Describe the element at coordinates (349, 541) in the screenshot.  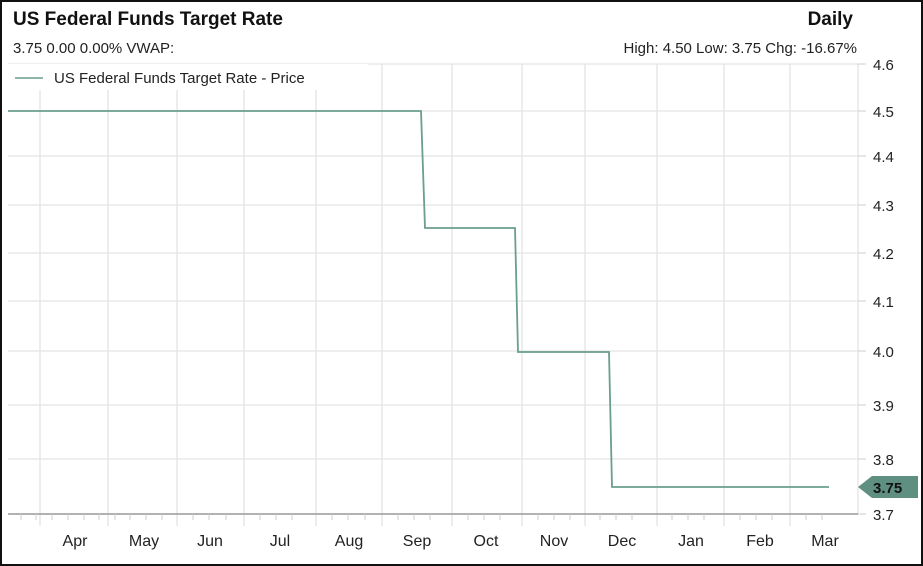
I see `svg-text: Aug` at that location.